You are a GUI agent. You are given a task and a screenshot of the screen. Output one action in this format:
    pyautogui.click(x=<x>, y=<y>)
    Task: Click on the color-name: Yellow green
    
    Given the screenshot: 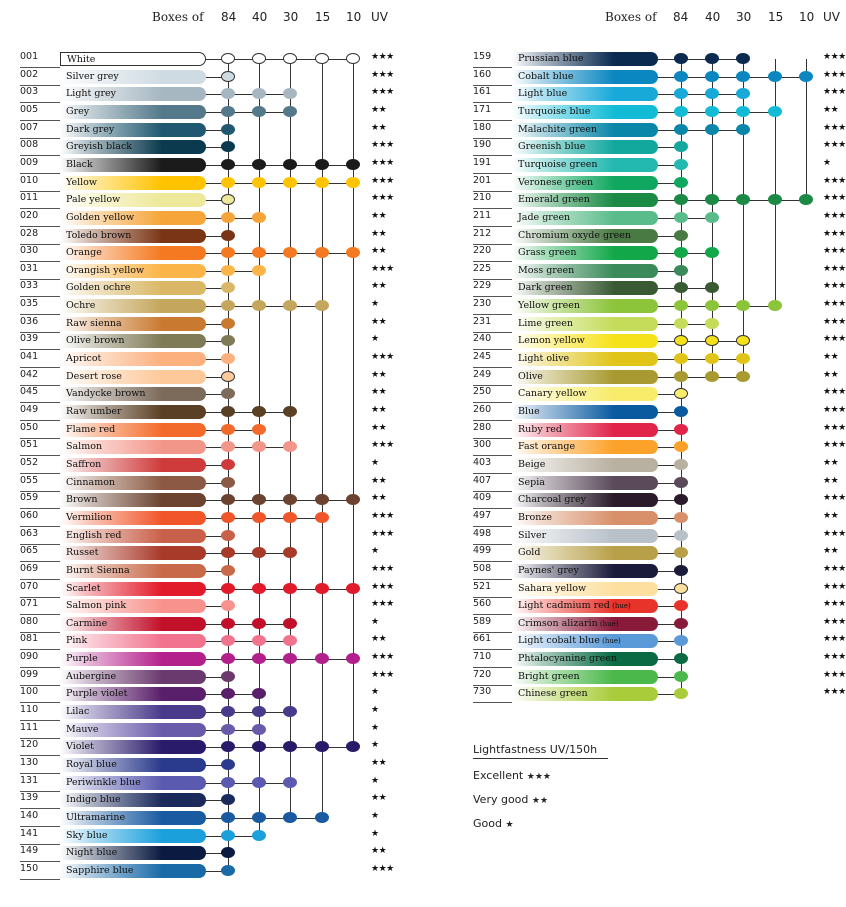 What is the action you would take?
    pyautogui.click(x=549, y=305)
    